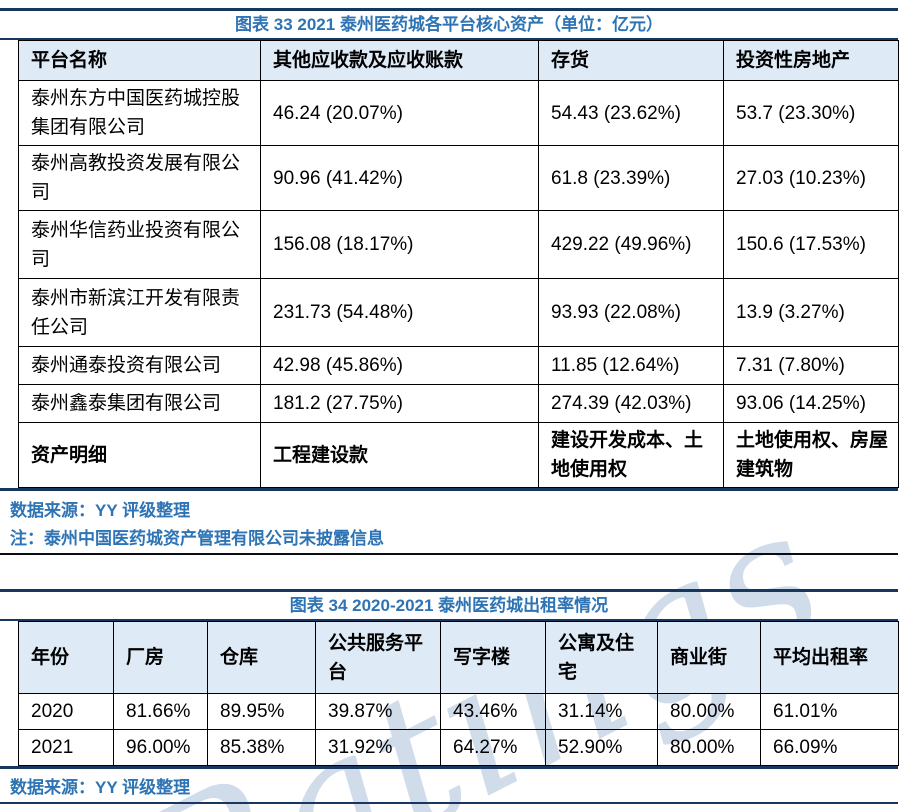  What do you see at coordinates (829, 711) in the screenshot?
I see `table-cell: 61.01%` at bounding box center [829, 711].